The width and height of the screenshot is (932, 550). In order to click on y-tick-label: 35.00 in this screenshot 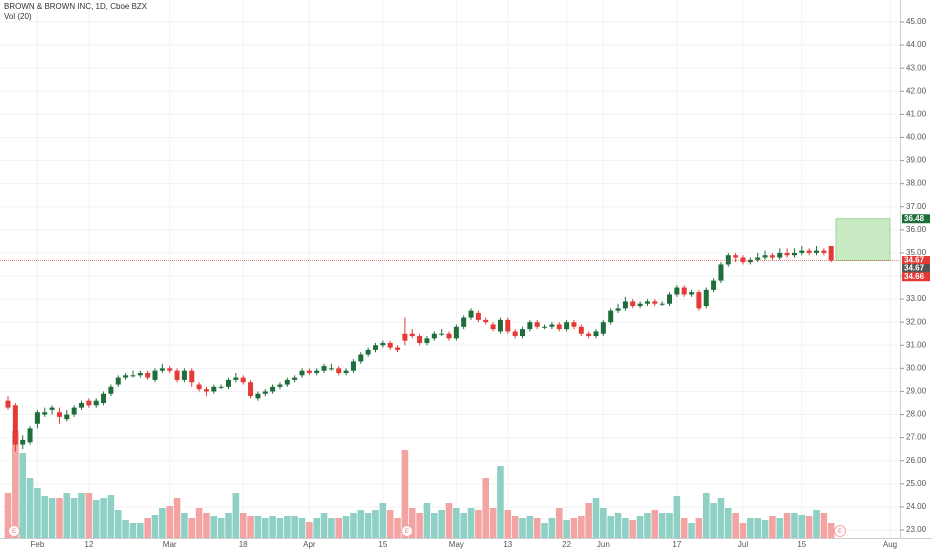, I will do `click(916, 252)`.